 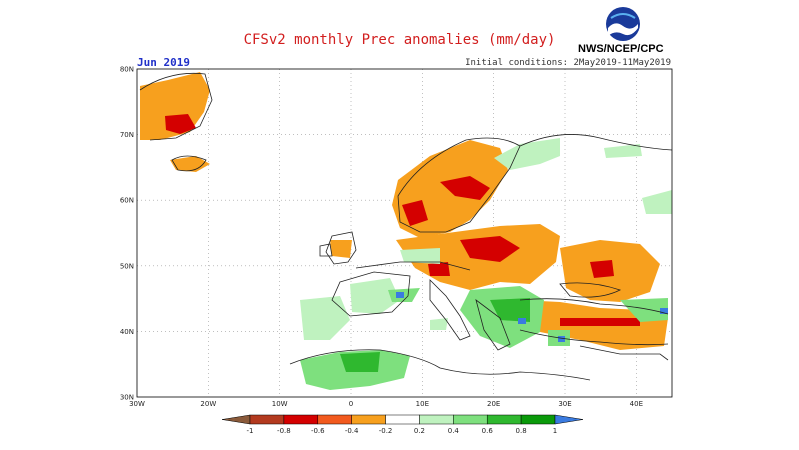 What do you see at coordinates (555, 431) in the screenshot?
I see `colorbar-label: 1` at bounding box center [555, 431].